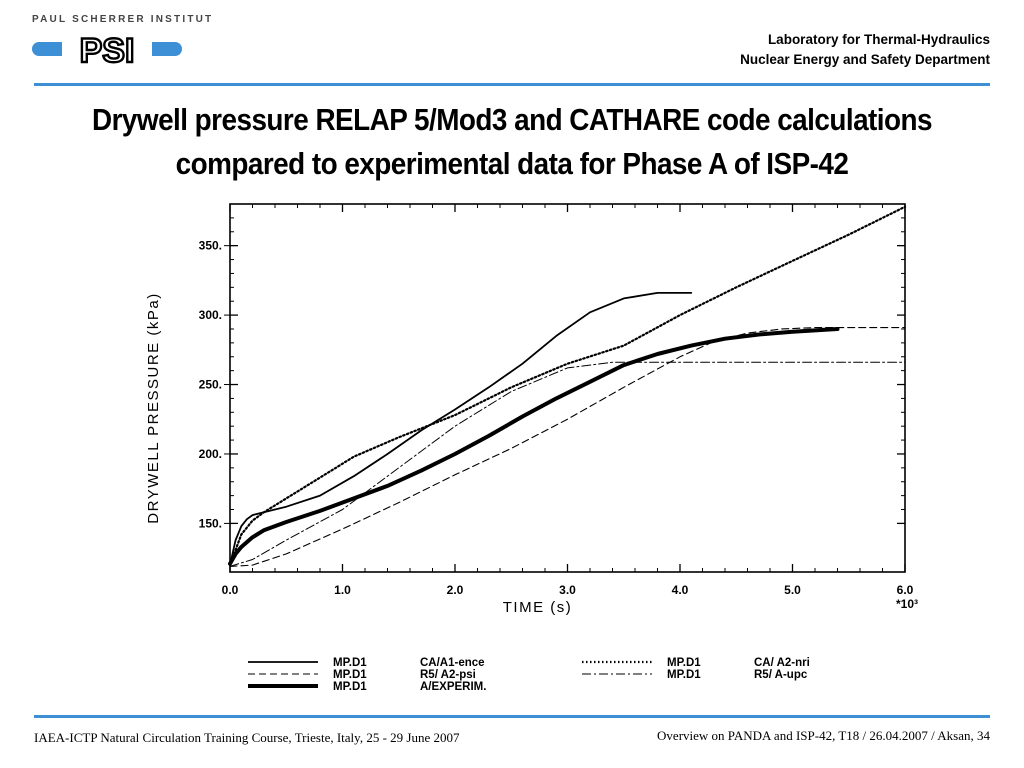 Image resolution: width=1024 pixels, height=768 pixels. What do you see at coordinates (781, 675) in the screenshot?
I see `legend-label-code: R5/ A-upc` at bounding box center [781, 675].